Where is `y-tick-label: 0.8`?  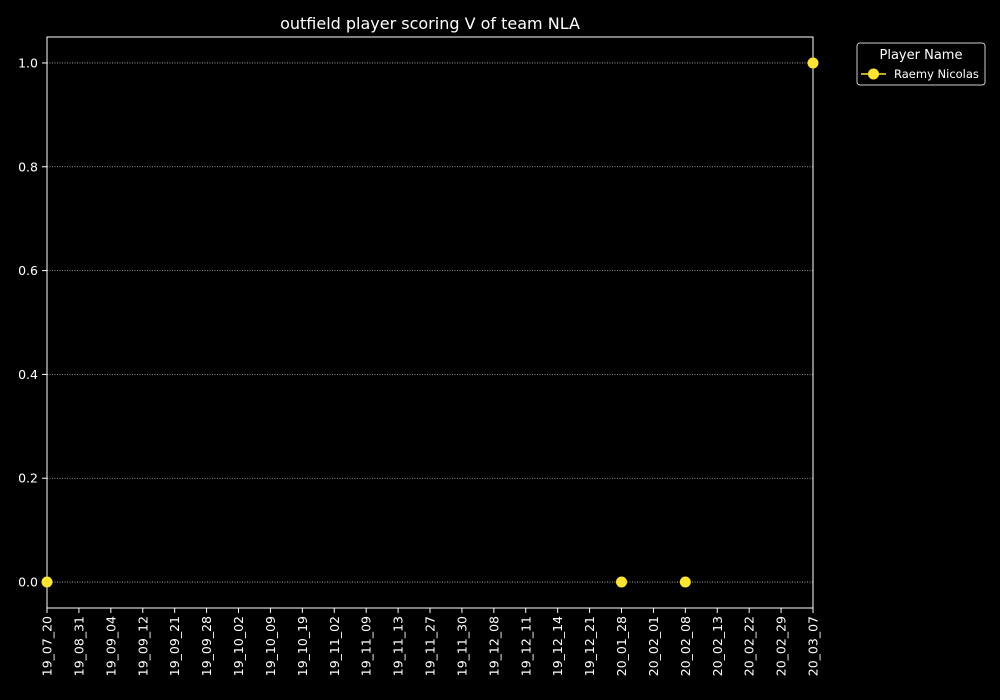
y-tick-label: 0.8 is located at coordinates (28, 166).